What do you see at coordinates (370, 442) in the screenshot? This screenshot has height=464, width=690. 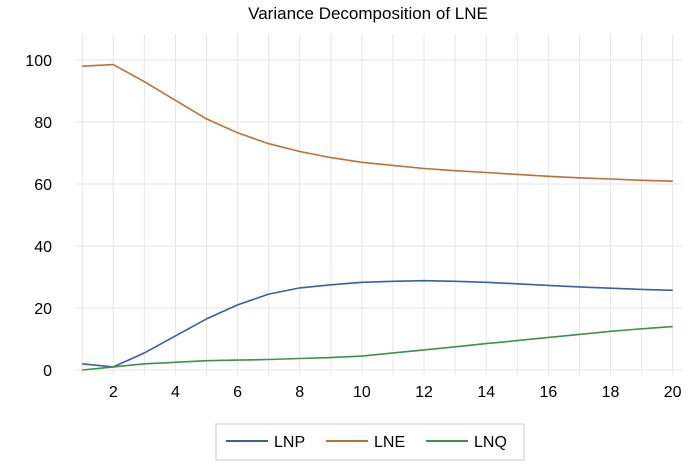 I see `legend: LNP LNE LNQ` at bounding box center [370, 442].